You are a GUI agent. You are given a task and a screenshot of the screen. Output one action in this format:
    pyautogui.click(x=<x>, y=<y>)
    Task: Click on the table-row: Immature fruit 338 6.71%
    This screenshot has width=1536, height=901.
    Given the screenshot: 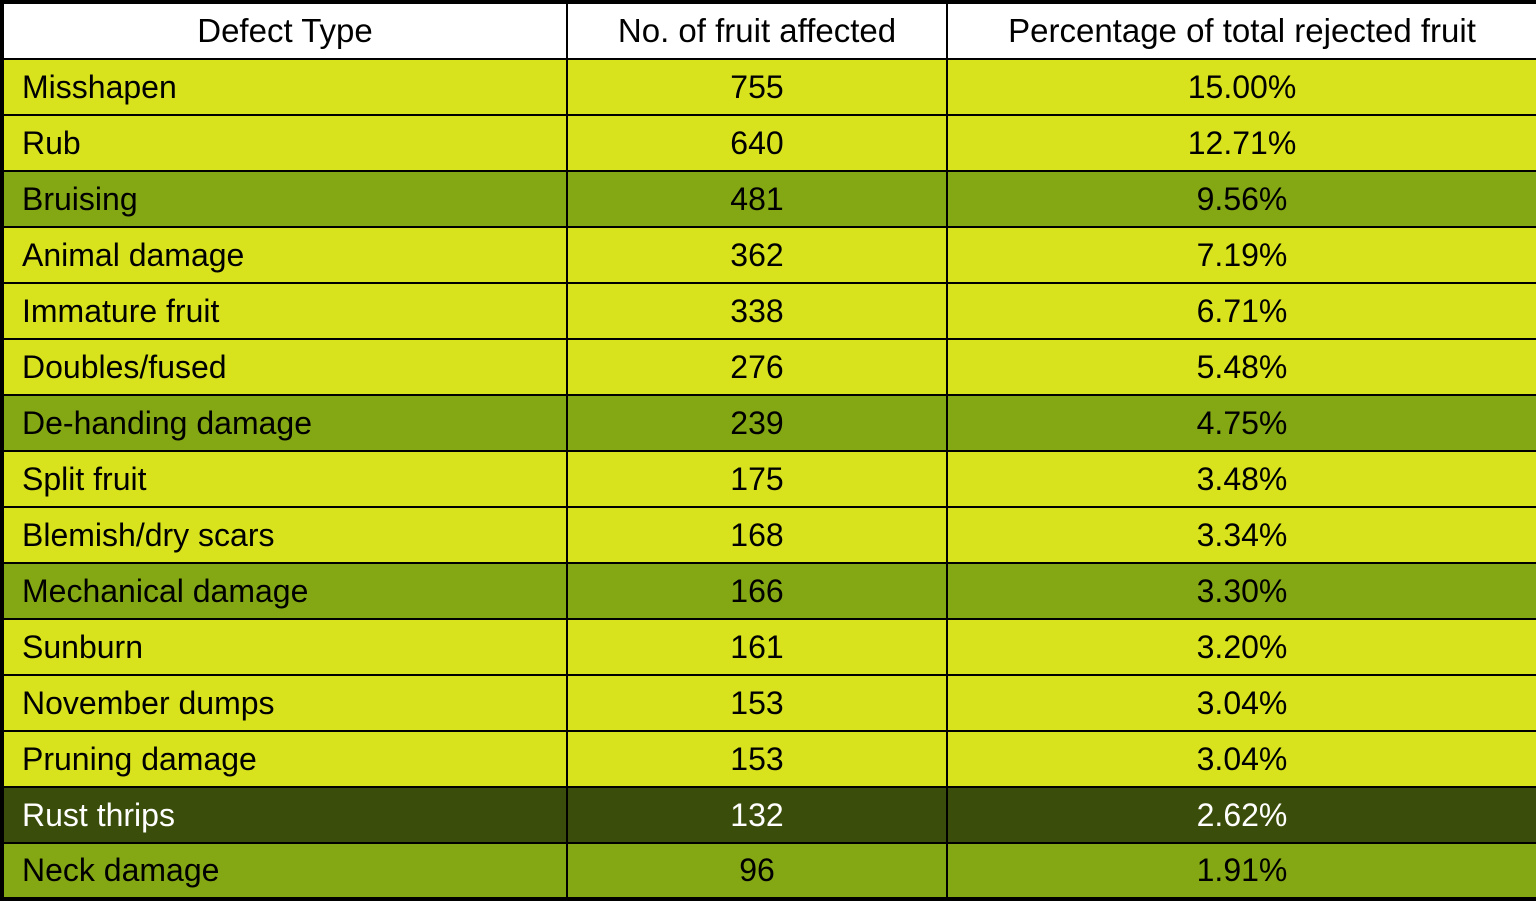 What is the action you would take?
    pyautogui.click(x=768, y=311)
    